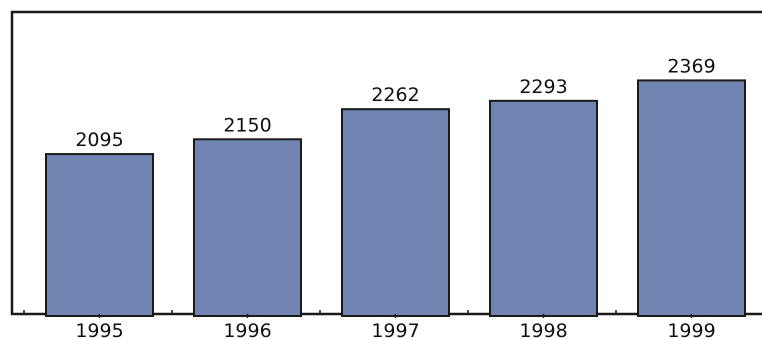 This screenshot has height=339, width=762. I want to click on x-tick-label-1995: 1995, so click(99, 329).